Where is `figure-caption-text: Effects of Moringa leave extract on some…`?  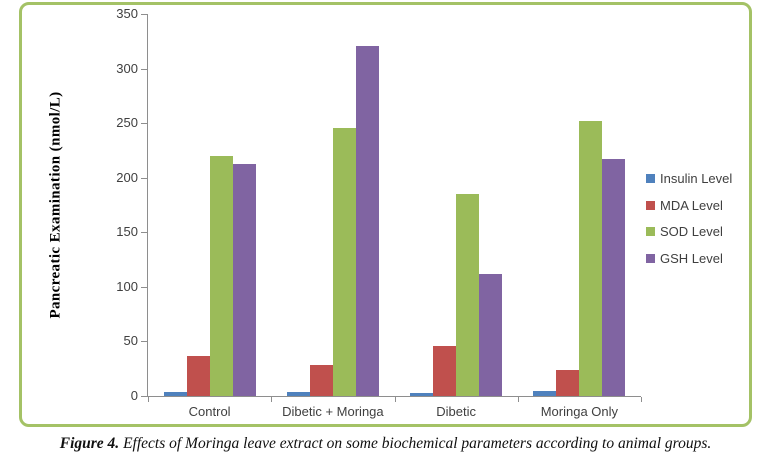 figure-caption-text: Effects of Moringa leave extract on some… is located at coordinates (415, 443).